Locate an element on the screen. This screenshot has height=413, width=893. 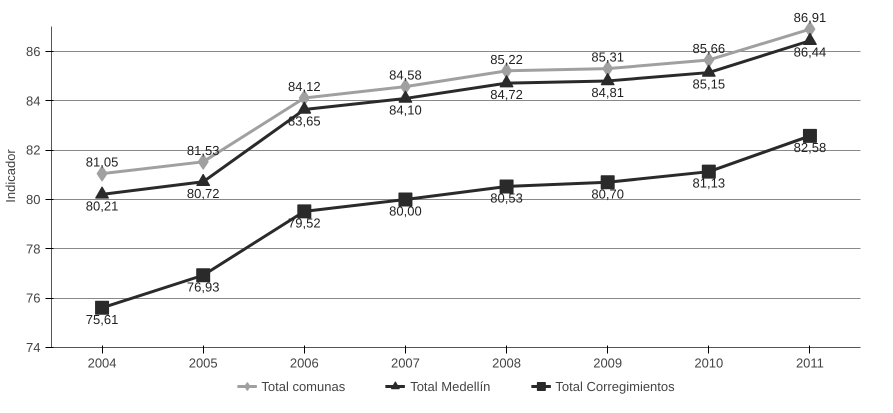
data-label: 84,10 is located at coordinates (405, 110).